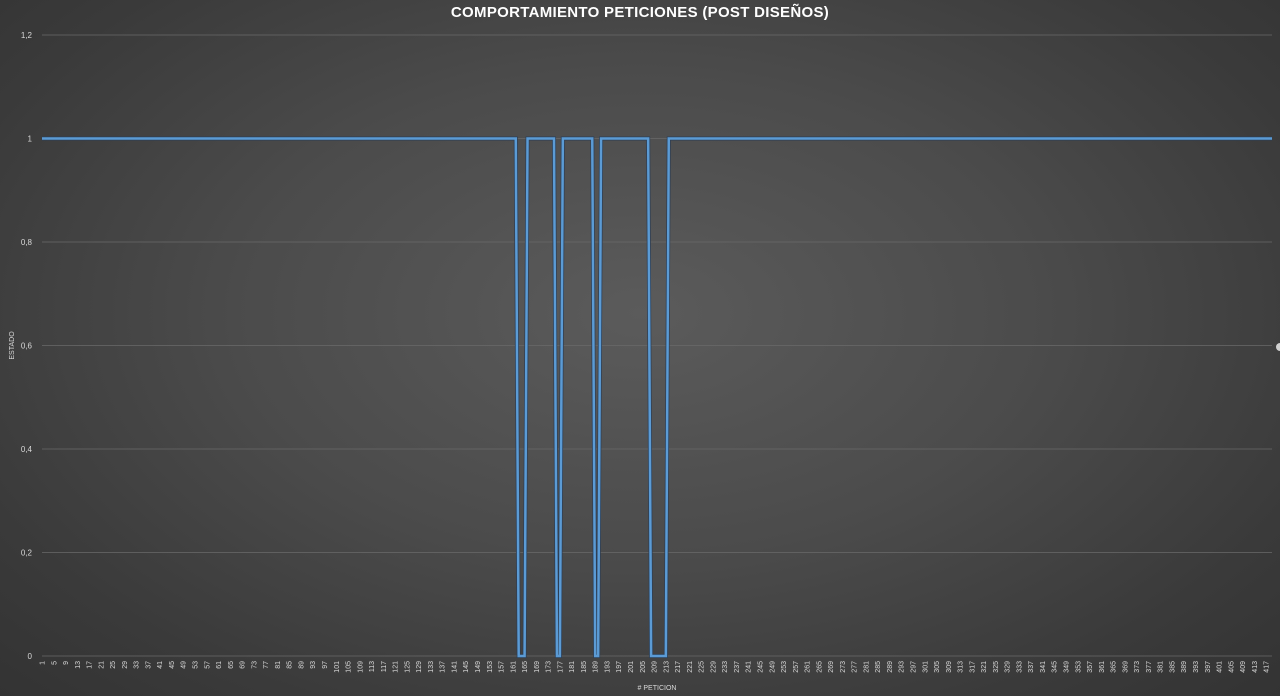  I want to click on x-tick-label: 357, so click(1090, 667).